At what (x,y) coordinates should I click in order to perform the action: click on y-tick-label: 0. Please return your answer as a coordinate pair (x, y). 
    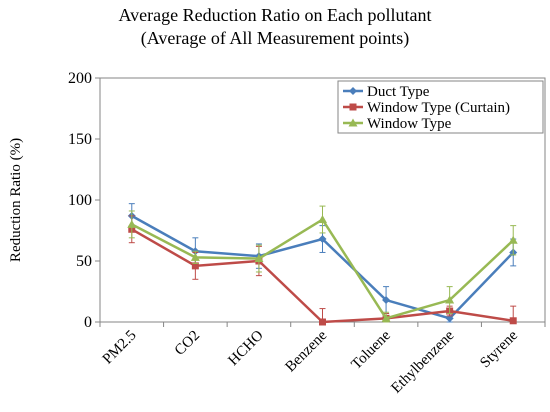
    Looking at the image, I should click on (88, 322).